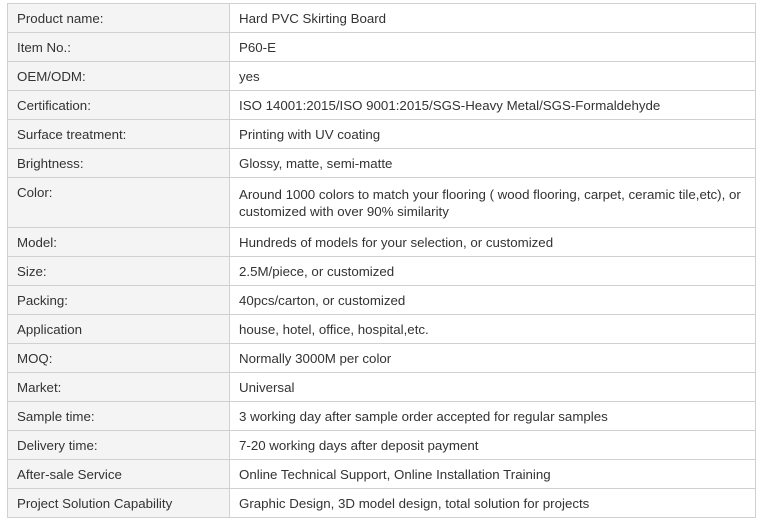  I want to click on spec-value: Hard PVC Skirting Board, so click(492, 18).